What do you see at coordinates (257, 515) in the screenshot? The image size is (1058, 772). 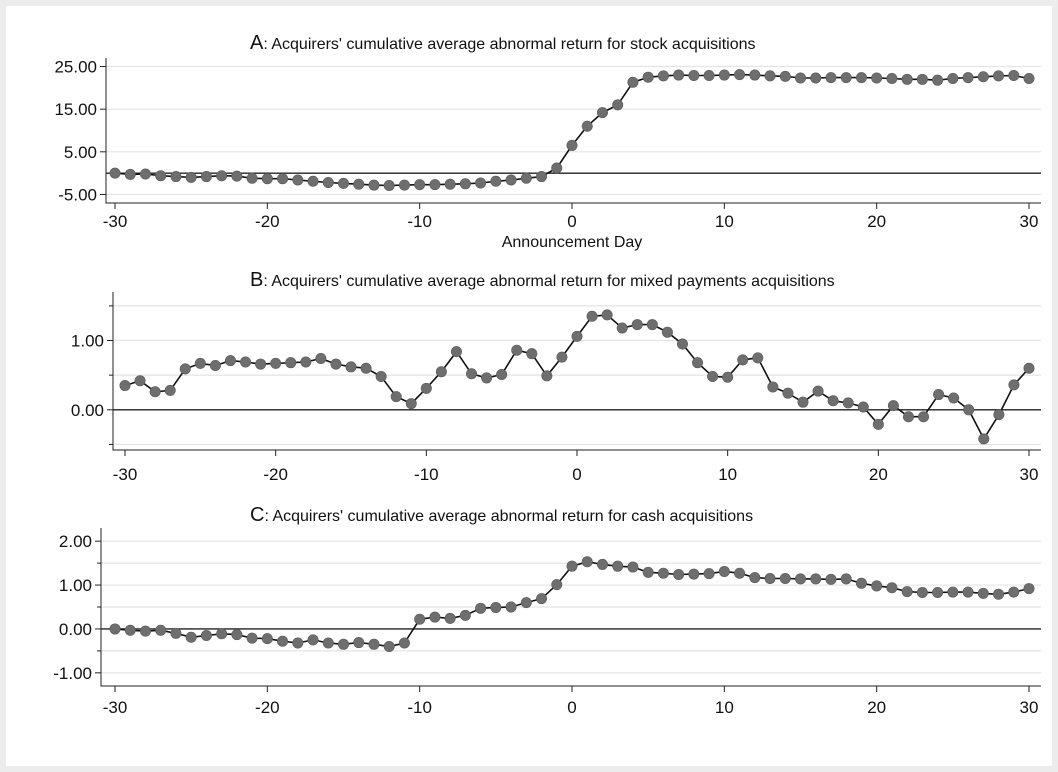 I see `panel-letter: C` at bounding box center [257, 515].